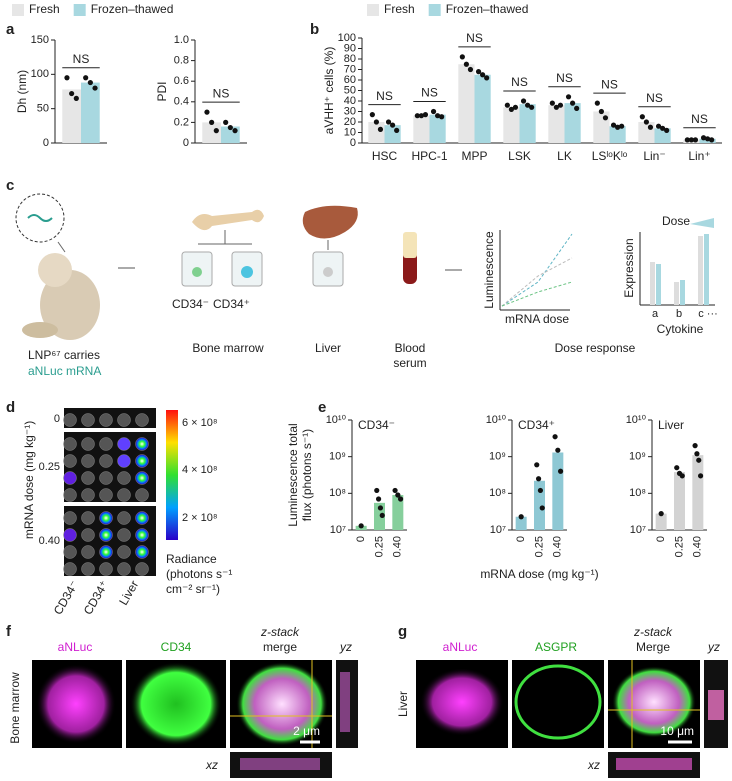 Image resolution: width=732 pixels, height=781 pixels. I want to click on colorbar-tick: 4 × 10⁸, so click(200, 470).